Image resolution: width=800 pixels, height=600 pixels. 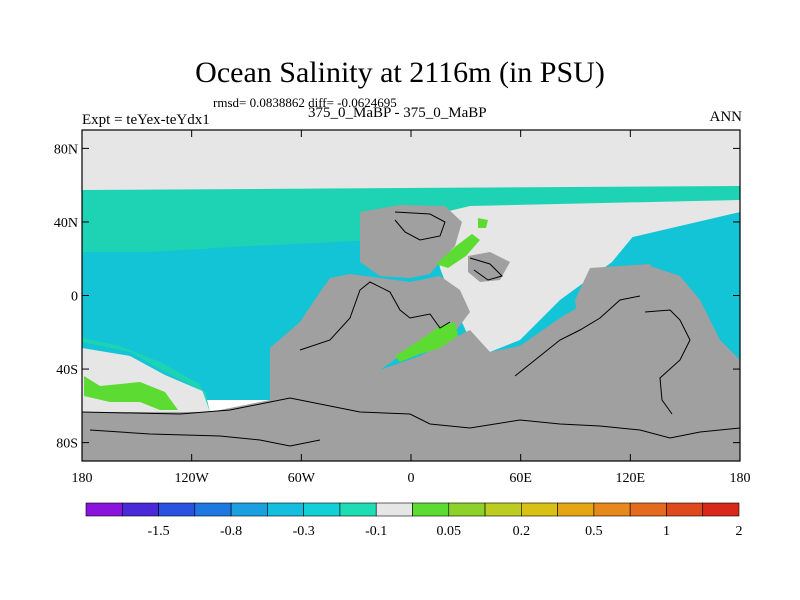 I want to click on colorbar-label-2: -0.3, so click(x=304, y=531).